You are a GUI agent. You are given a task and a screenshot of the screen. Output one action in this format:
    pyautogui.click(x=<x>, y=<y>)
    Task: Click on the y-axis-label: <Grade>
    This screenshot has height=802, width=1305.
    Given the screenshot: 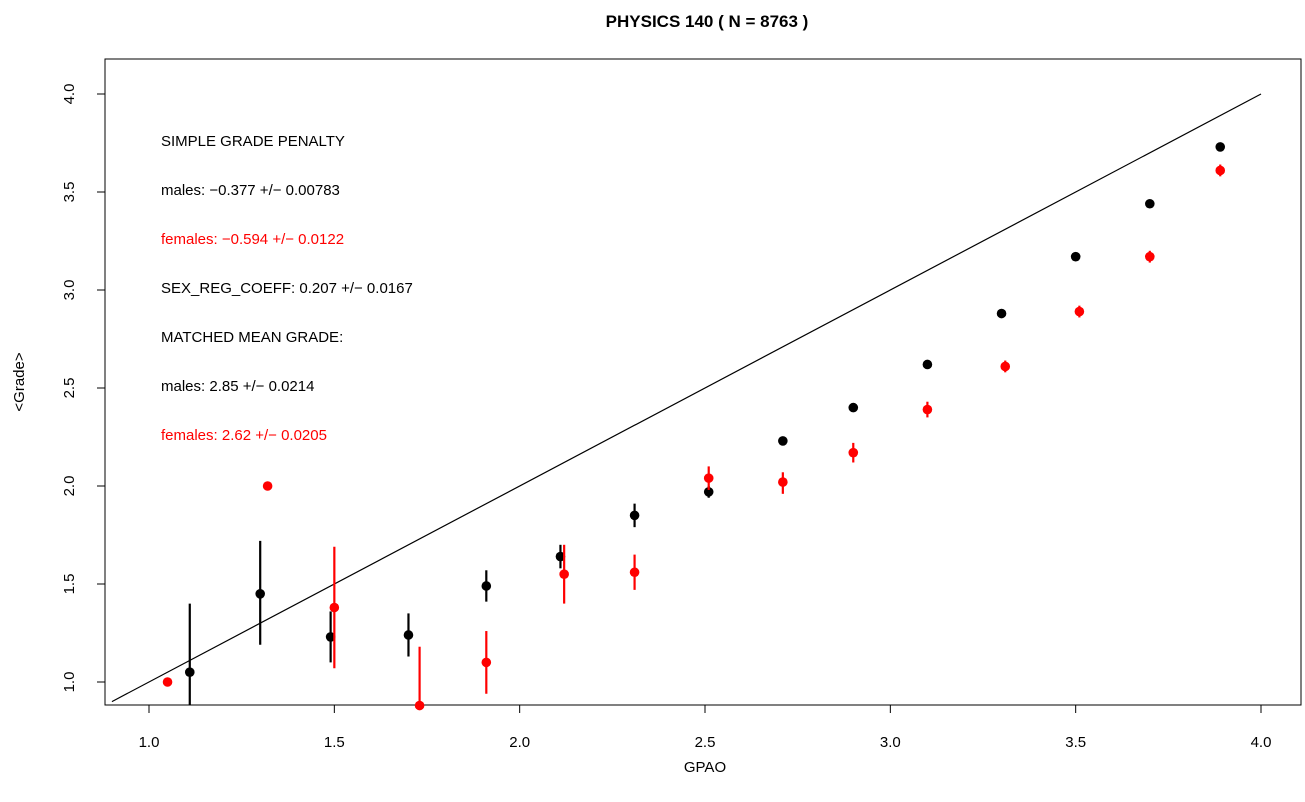 What is the action you would take?
    pyautogui.click(x=19, y=381)
    